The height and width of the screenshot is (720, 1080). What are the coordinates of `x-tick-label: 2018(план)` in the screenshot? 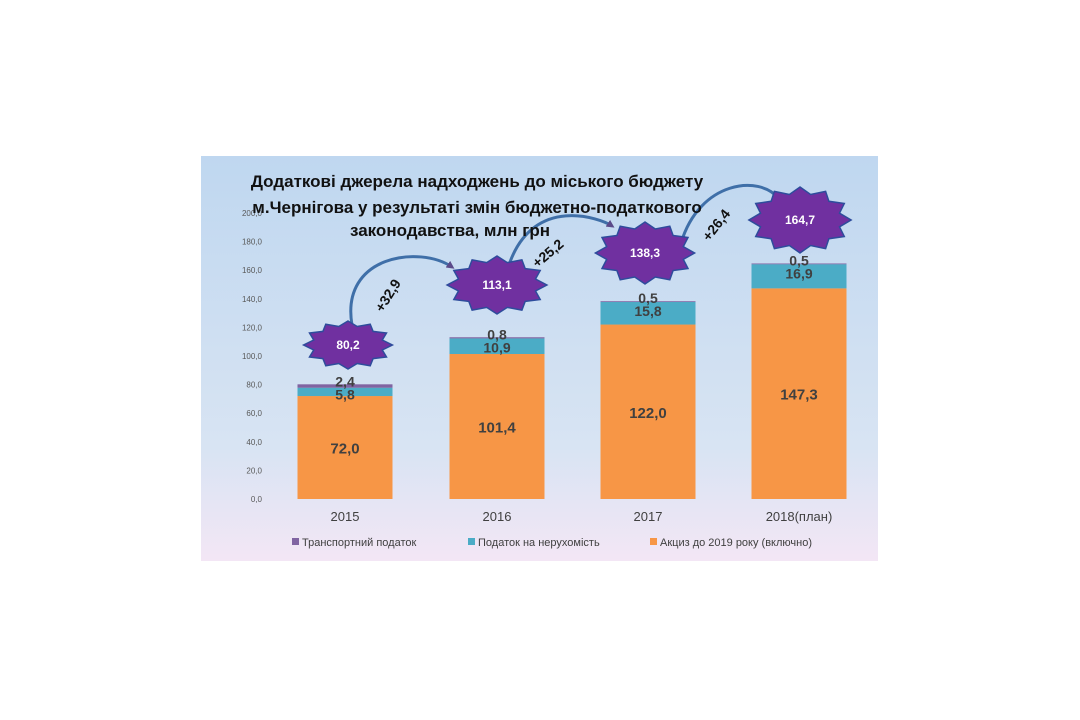 It's located at (799, 516).